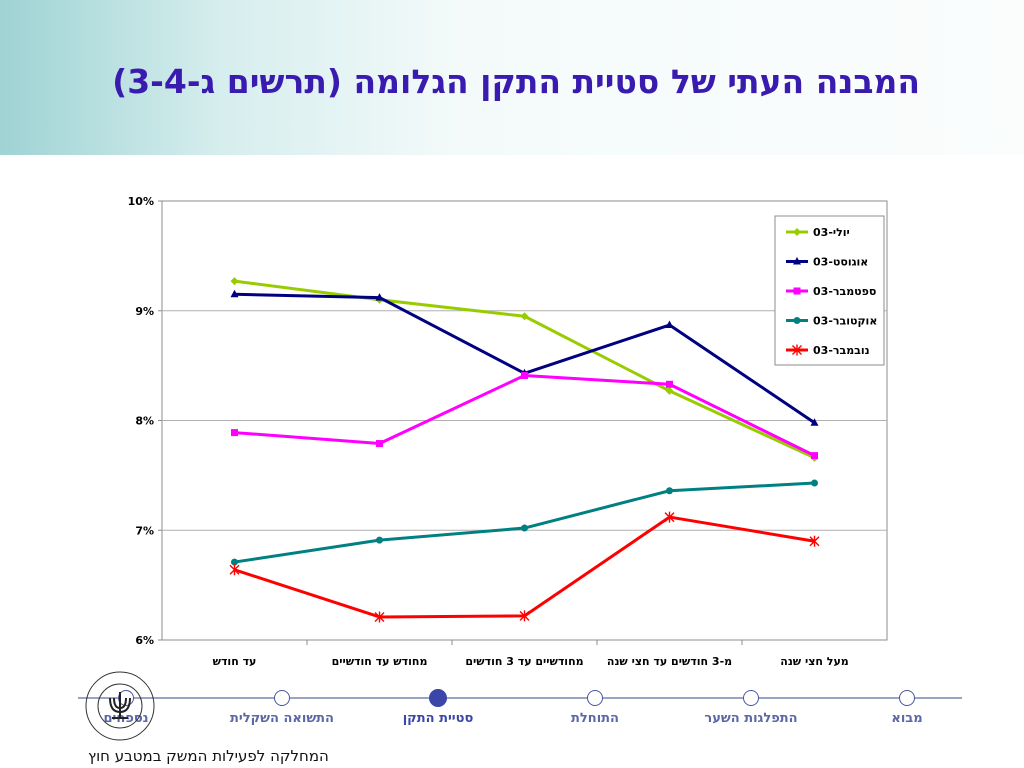 This screenshot has height=768, width=1024. I want to click on x-tick-label: מחודשיים עד 3 חודשים, so click(524, 661).